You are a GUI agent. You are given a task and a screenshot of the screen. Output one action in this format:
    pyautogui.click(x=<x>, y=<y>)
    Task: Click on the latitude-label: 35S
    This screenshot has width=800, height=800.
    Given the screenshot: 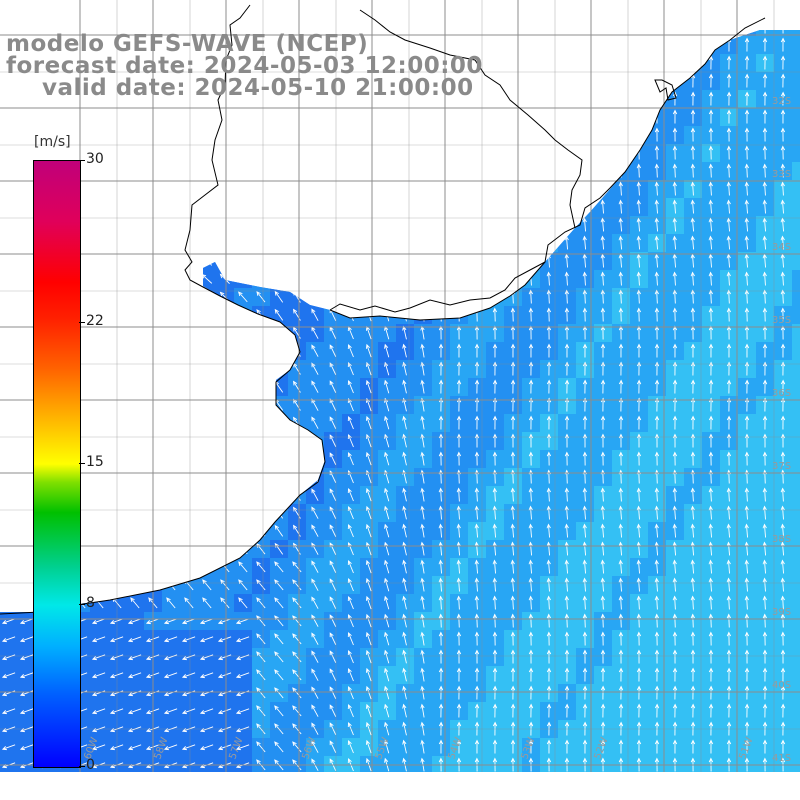 What is the action you would take?
    pyautogui.click(x=781, y=320)
    